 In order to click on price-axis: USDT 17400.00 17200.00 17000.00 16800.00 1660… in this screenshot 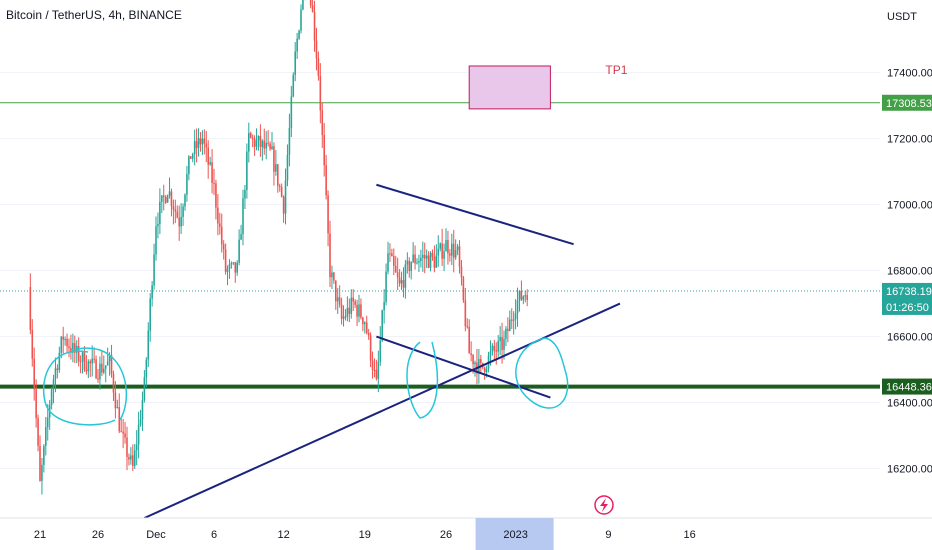, I will do `click(906, 275)`.